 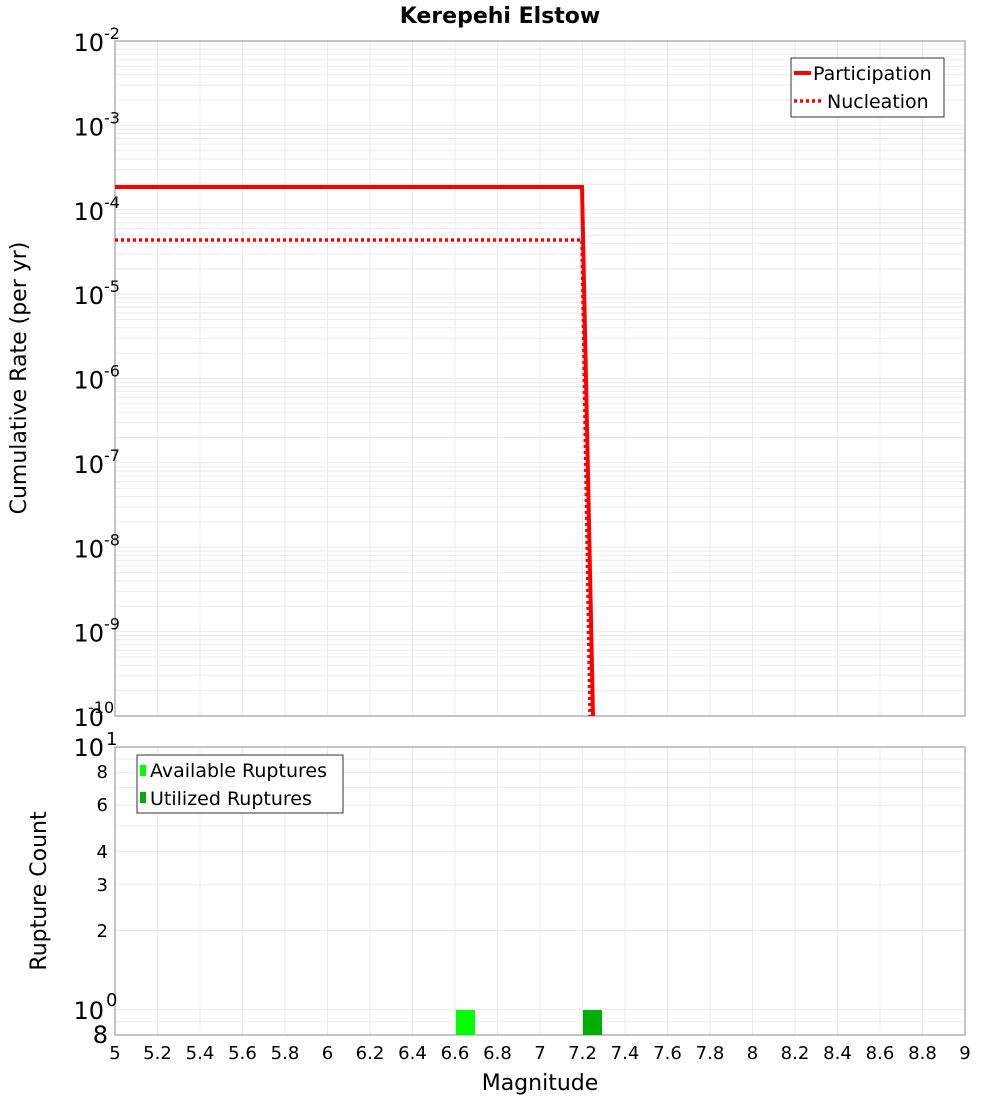 What do you see at coordinates (143, 797) in the screenshot?
I see `utilized-legend-swatch` at bounding box center [143, 797].